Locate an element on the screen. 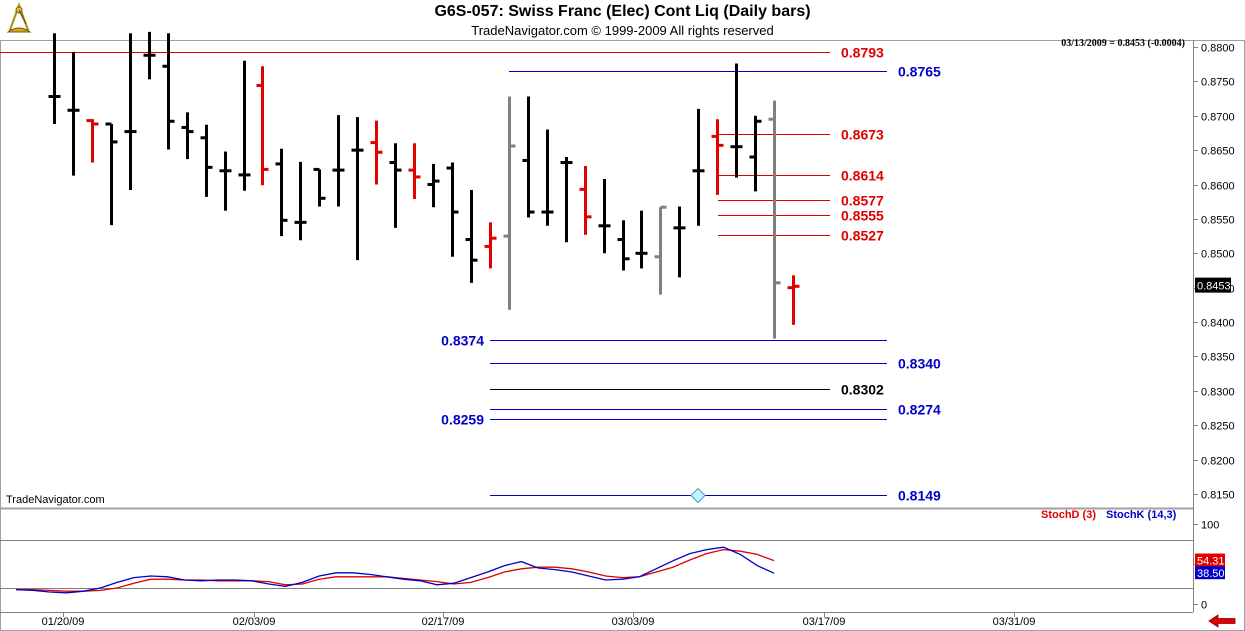 The image size is (1245, 631). level-label: 0.8259 is located at coordinates (462, 420).